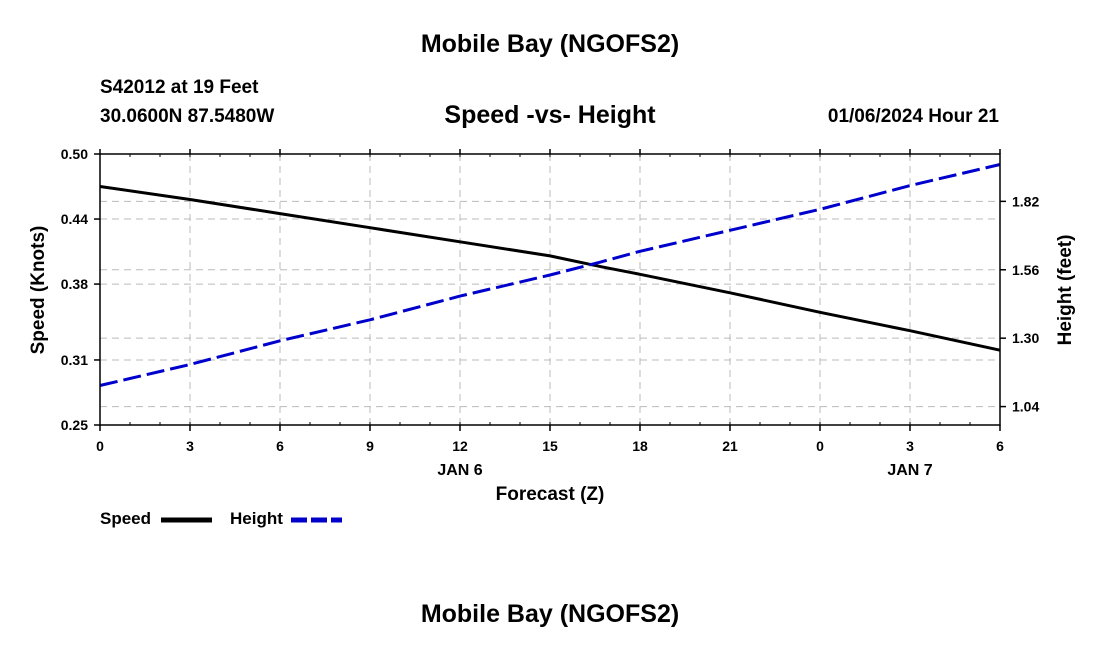 The width and height of the screenshot is (1100, 650). I want to click on x-tick-label: 15, so click(550, 446).